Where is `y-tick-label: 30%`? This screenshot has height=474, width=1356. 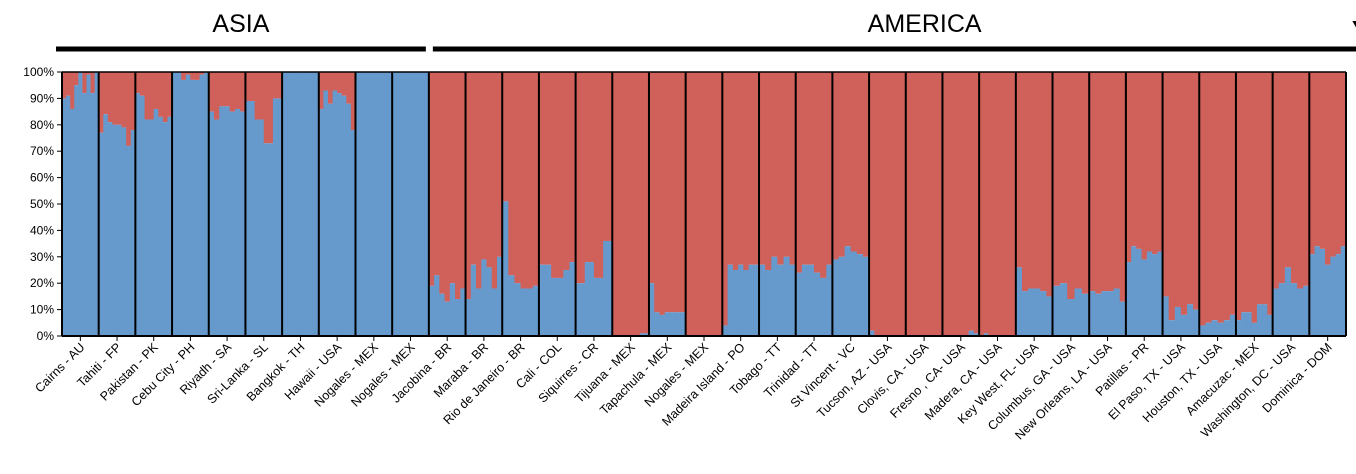
y-tick-label: 30% is located at coordinates (42, 257).